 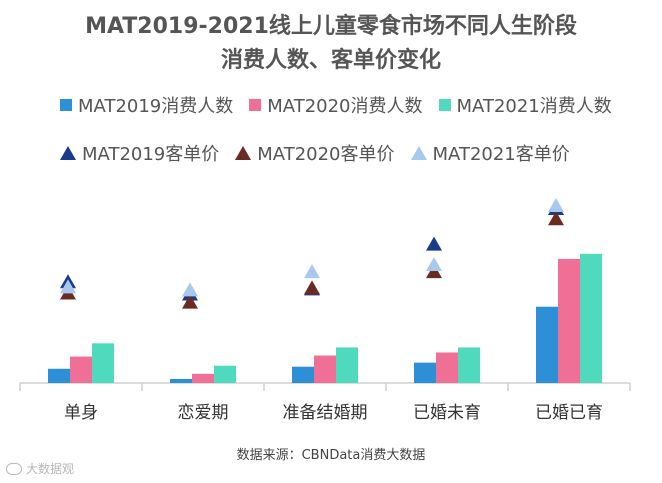 I want to click on legend-swatch-2019-consumers, so click(x=66, y=105).